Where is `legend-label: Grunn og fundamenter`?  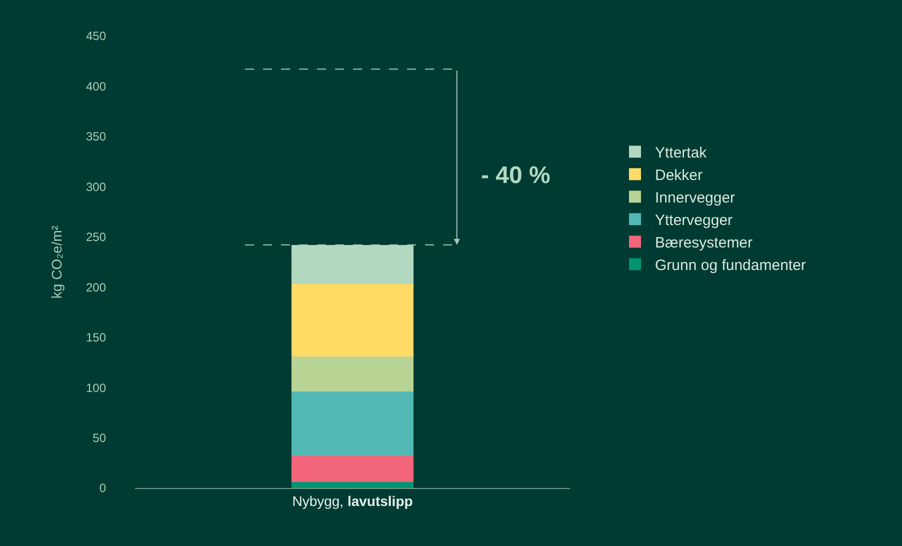
legend-label: Grunn og fundamenter is located at coordinates (730, 265).